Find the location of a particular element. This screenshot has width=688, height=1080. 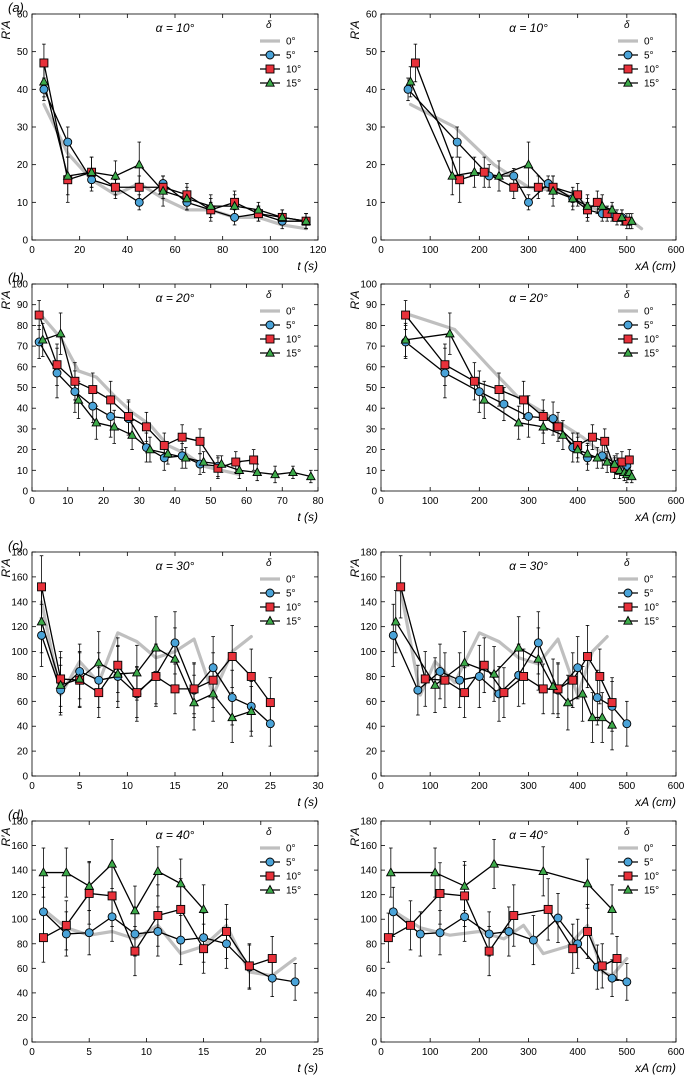

x-tick-label: 200 is located at coordinates (479, 250).